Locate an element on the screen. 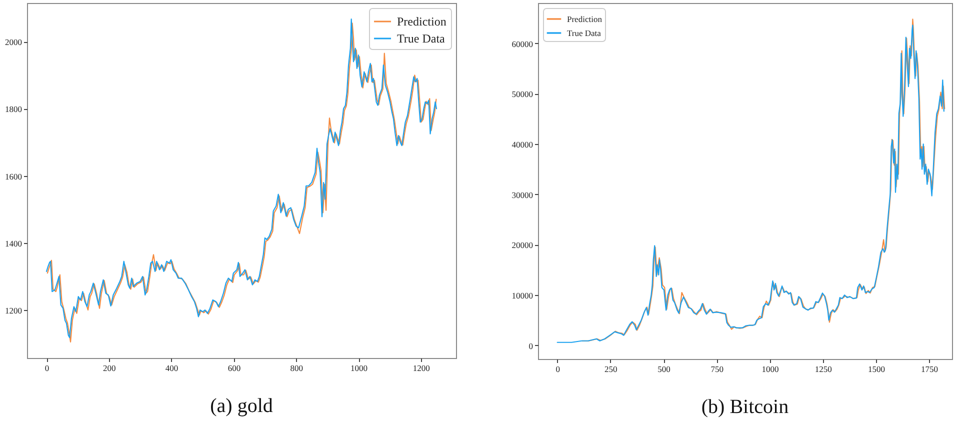  x-tick-label: 1200 is located at coordinates (421, 368).